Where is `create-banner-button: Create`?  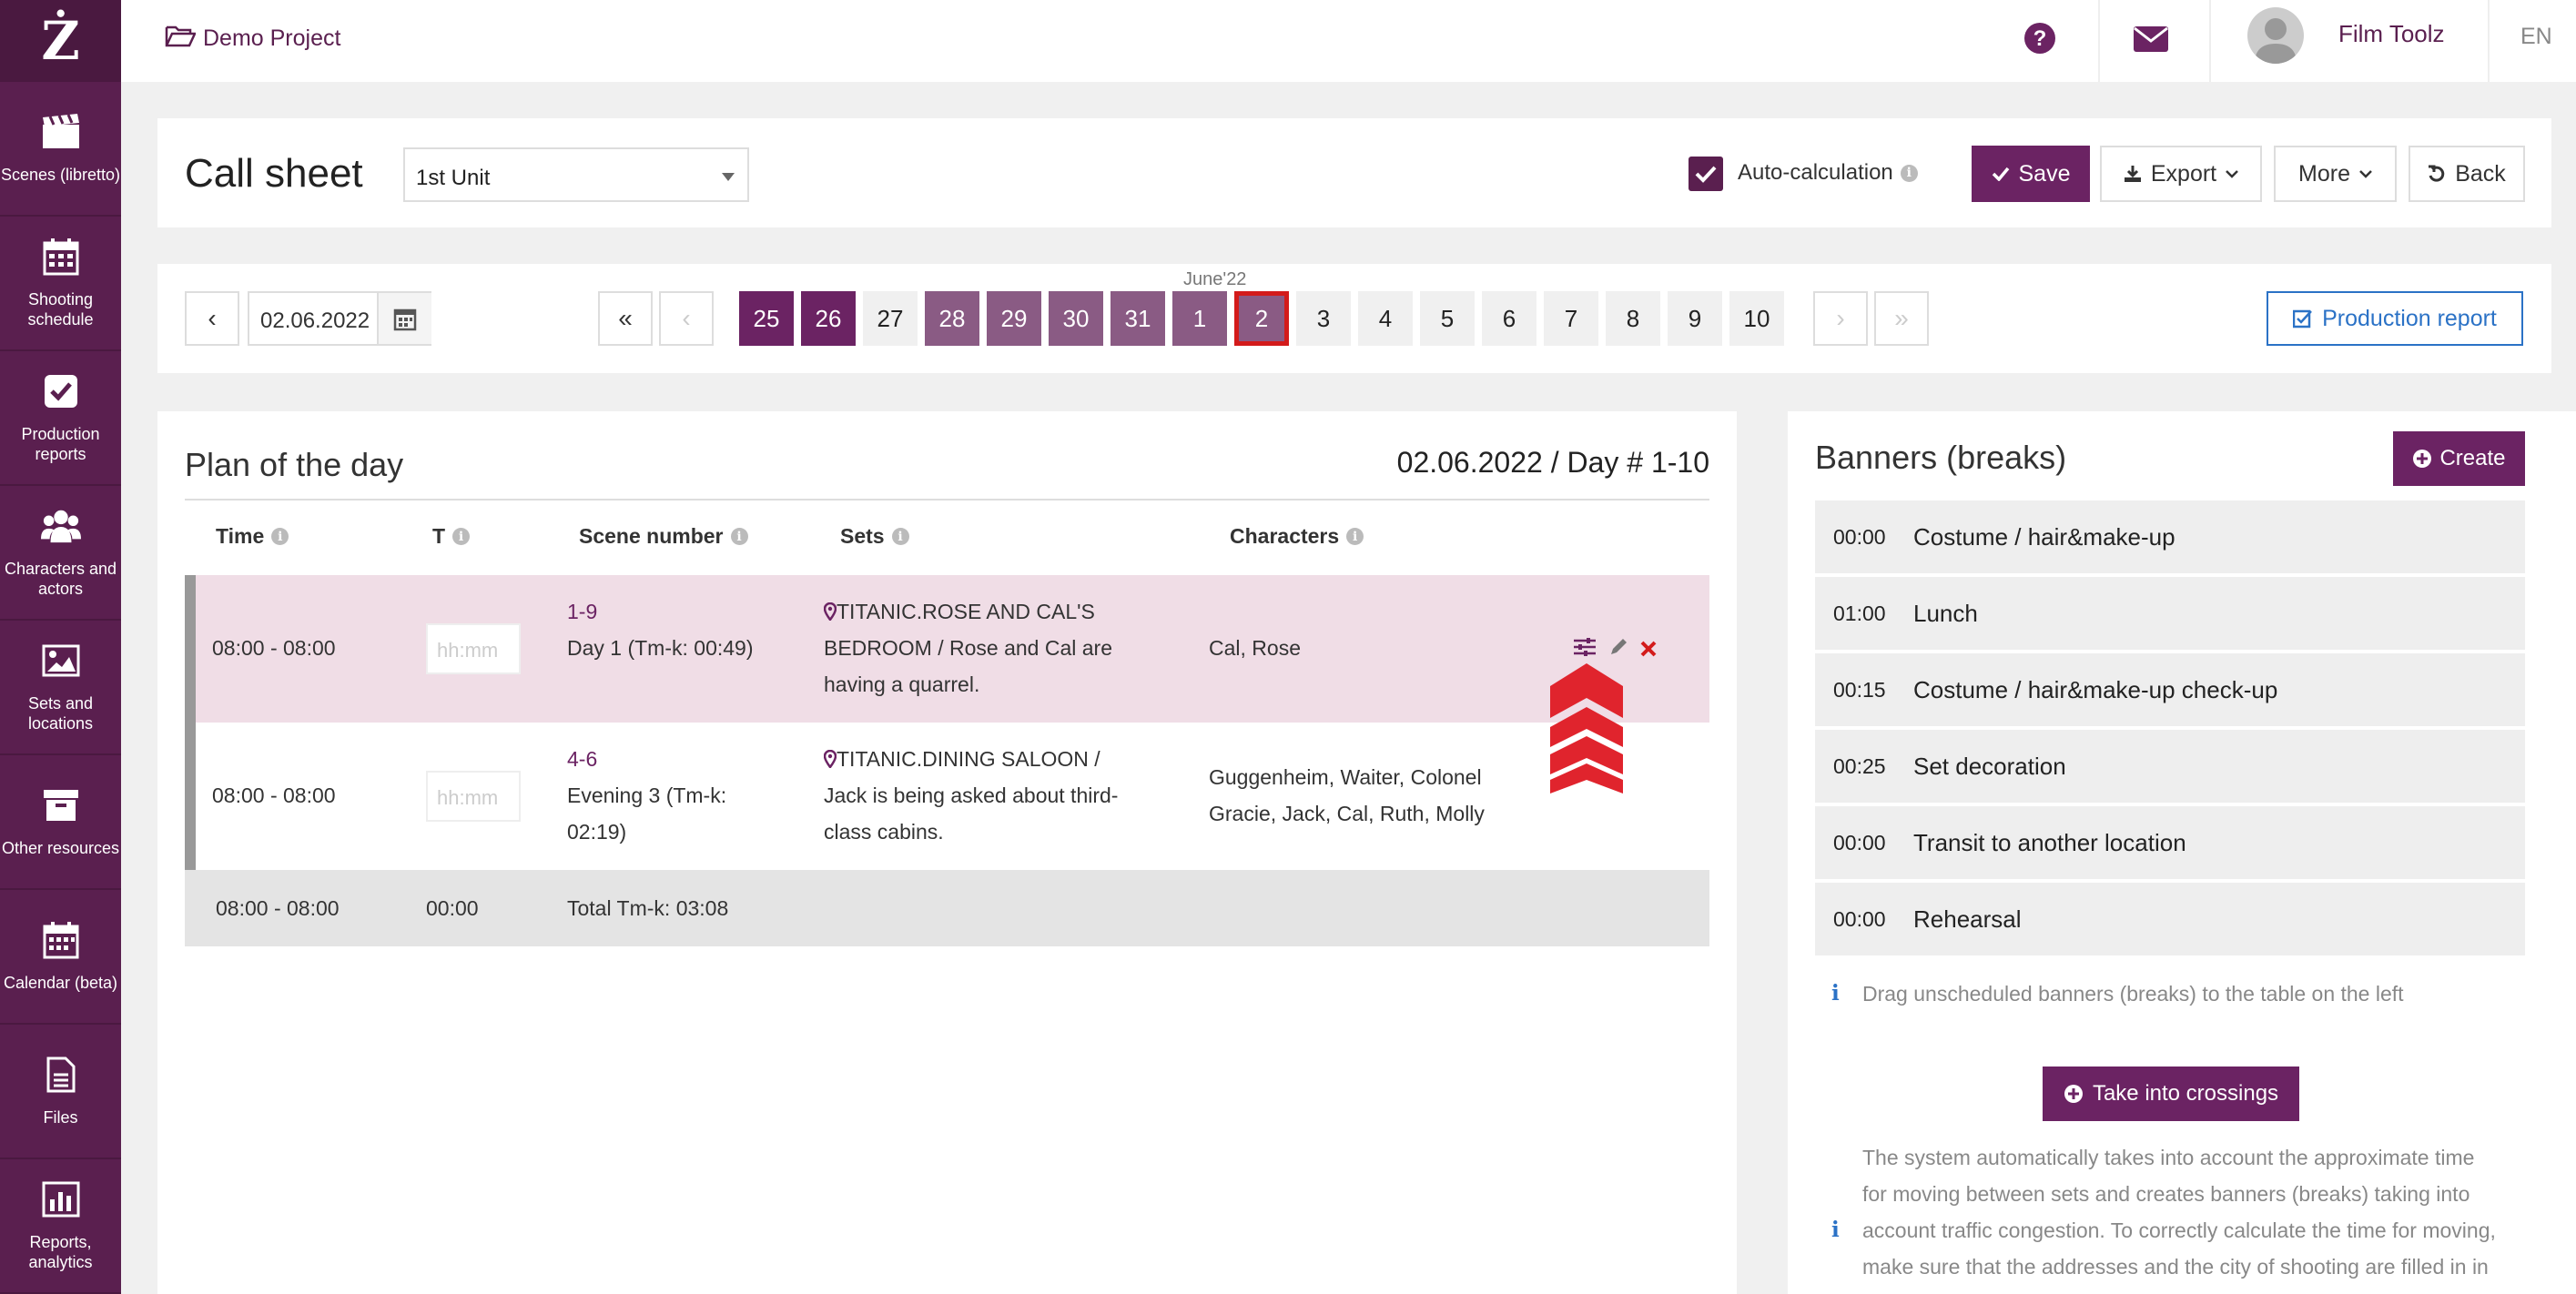 create-banner-button: Create is located at coordinates (2459, 458).